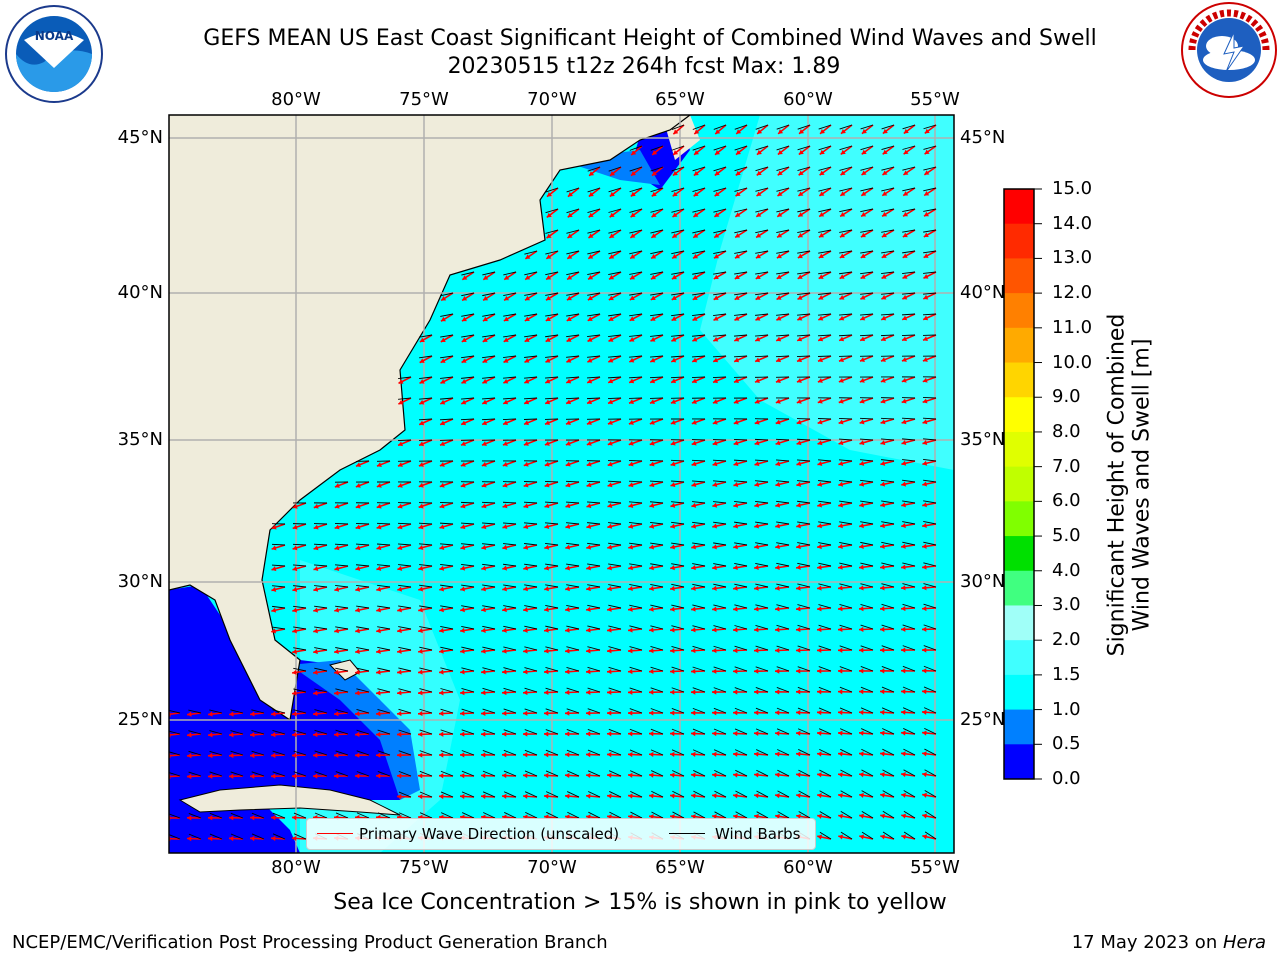 Image resolution: width=1280 pixels, height=960 pixels. Describe the element at coordinates (687, 833) in the screenshot. I see `wind-barb-swatch` at that location.